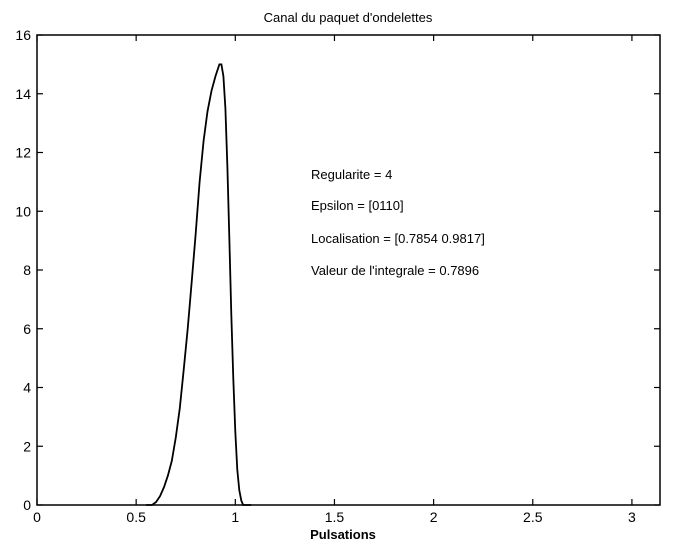 This screenshot has height=543, width=684. Describe the element at coordinates (27, 329) in the screenshot. I see `y-tick-label: 6` at that location.